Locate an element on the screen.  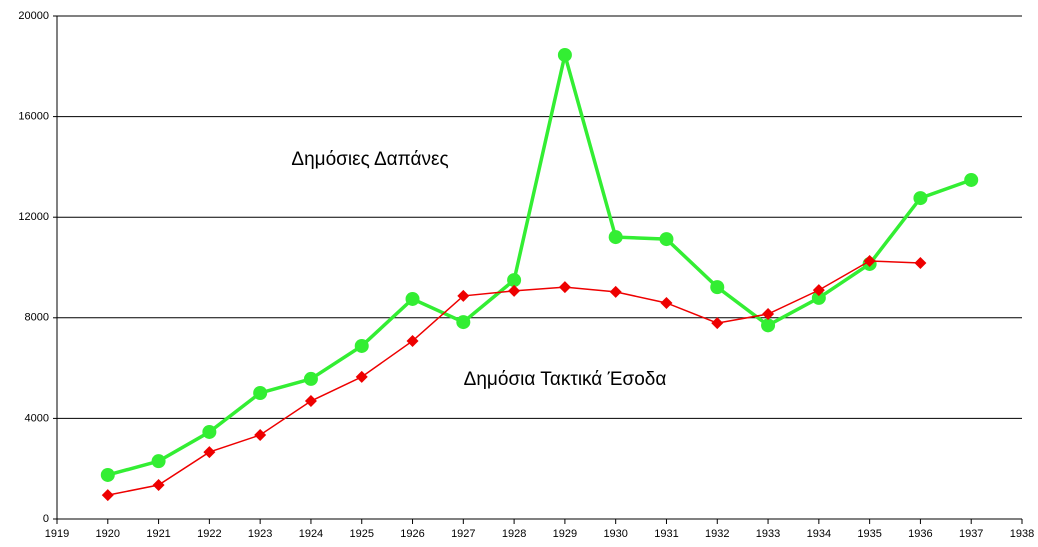
y-tick-label: 12000 is located at coordinates (33, 217).